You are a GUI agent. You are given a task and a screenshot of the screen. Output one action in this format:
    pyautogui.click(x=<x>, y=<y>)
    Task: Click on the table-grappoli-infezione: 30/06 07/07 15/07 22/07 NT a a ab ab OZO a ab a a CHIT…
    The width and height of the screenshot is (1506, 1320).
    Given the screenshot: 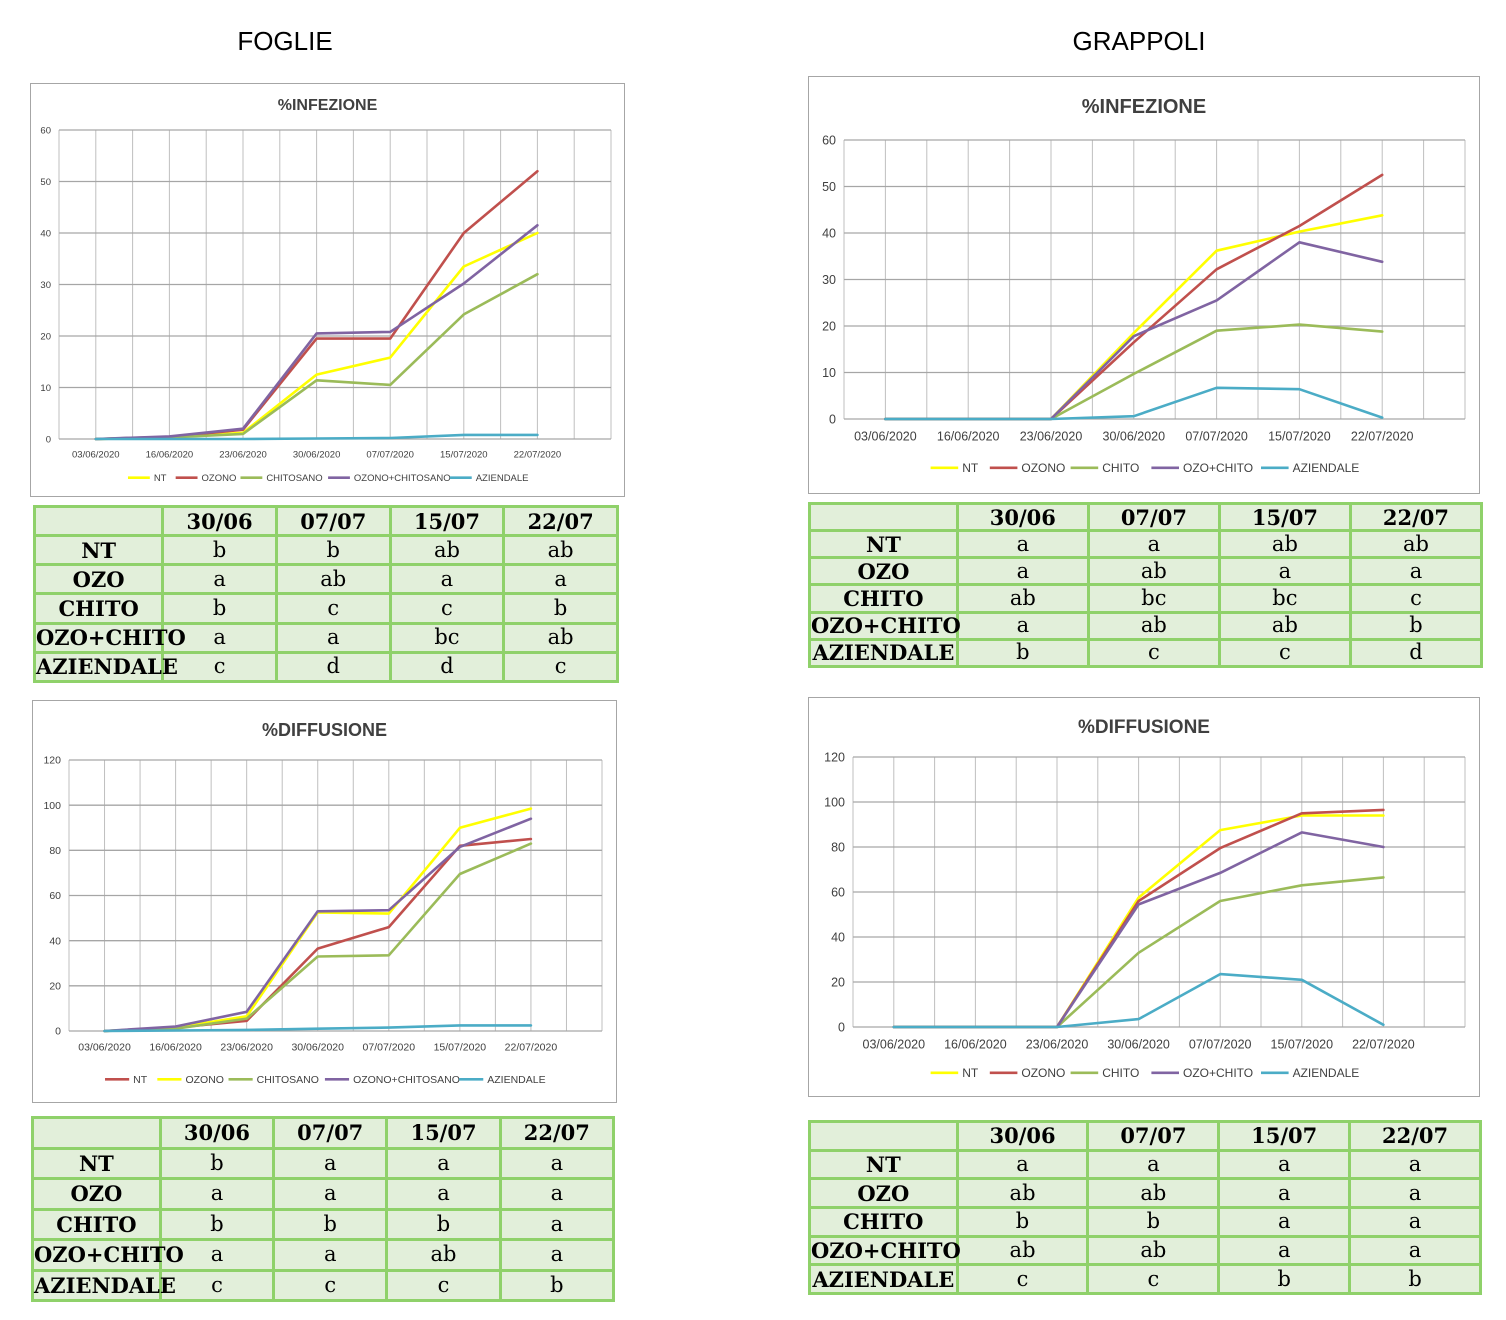 What is the action you would take?
    pyautogui.click(x=1146, y=585)
    